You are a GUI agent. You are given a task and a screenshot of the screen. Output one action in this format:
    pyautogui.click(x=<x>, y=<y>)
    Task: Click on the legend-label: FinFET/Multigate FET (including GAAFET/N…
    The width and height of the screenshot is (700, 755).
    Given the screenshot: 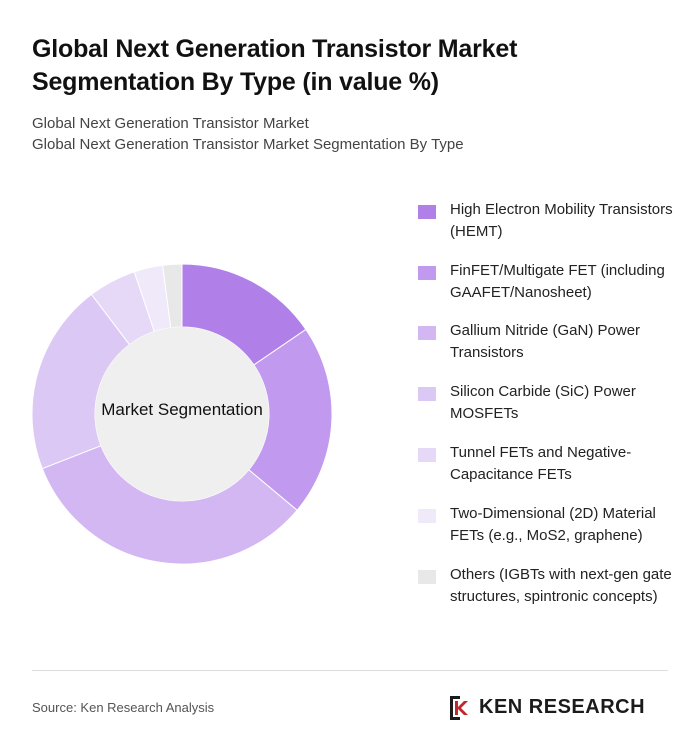 What is the action you would take?
    pyautogui.click(x=557, y=281)
    